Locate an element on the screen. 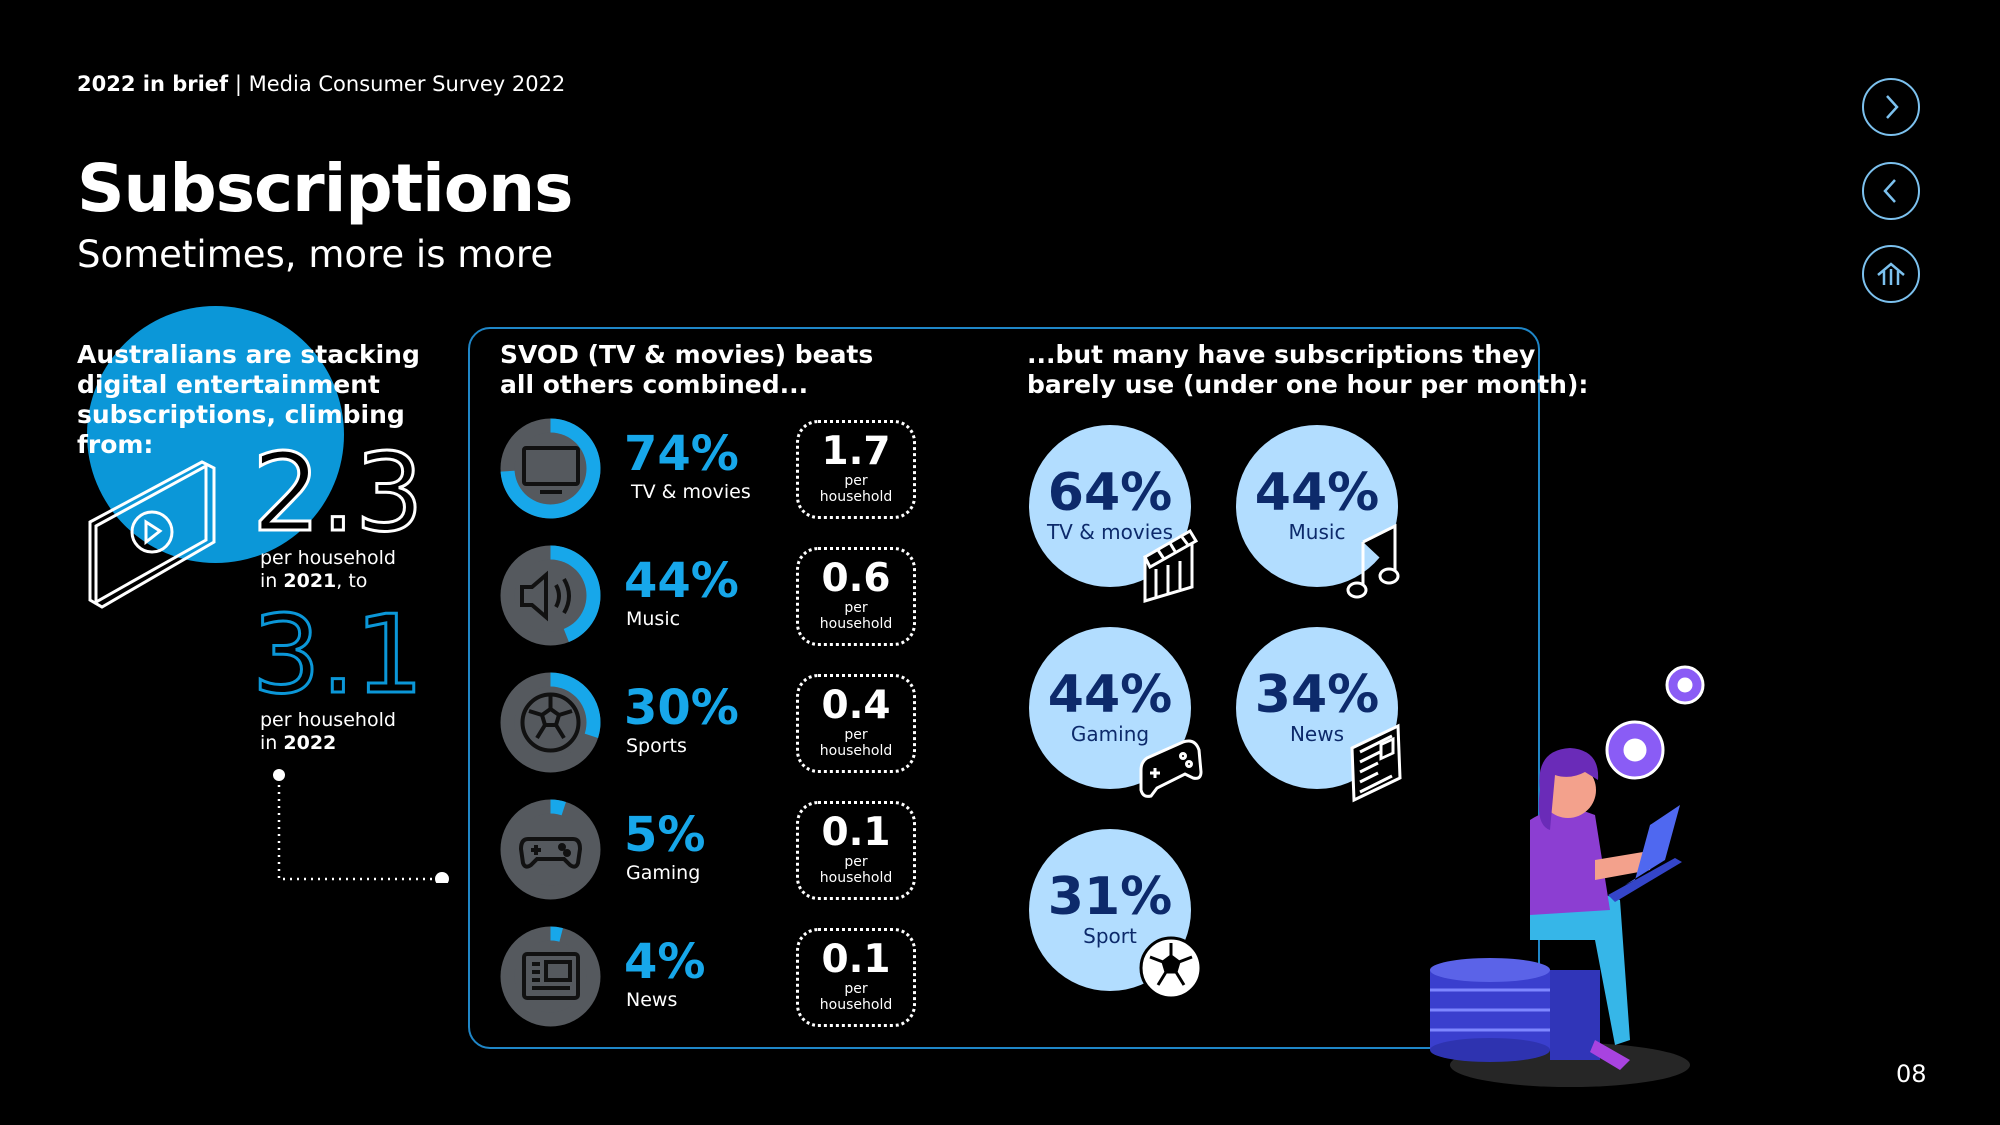 This screenshot has height=1125, width=2000. caption-2021: per household in 2021, to is located at coordinates (328, 570).